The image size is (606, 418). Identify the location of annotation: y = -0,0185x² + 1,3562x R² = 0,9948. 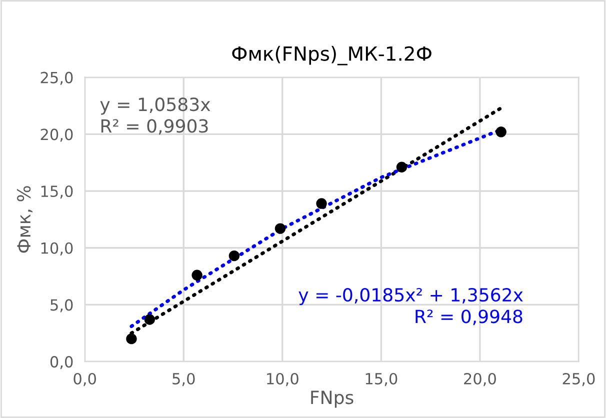
(410, 307).